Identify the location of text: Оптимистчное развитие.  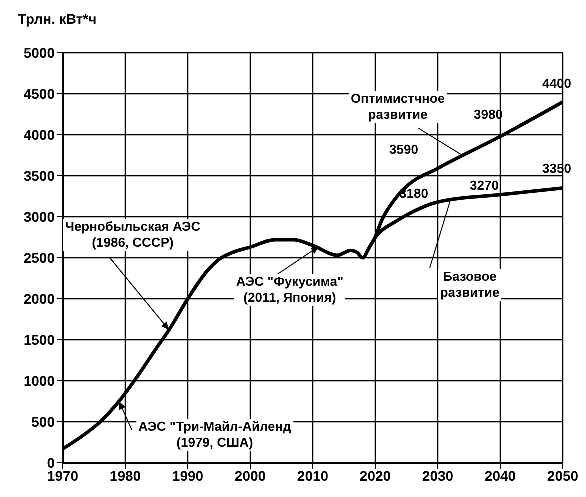
(398, 107).